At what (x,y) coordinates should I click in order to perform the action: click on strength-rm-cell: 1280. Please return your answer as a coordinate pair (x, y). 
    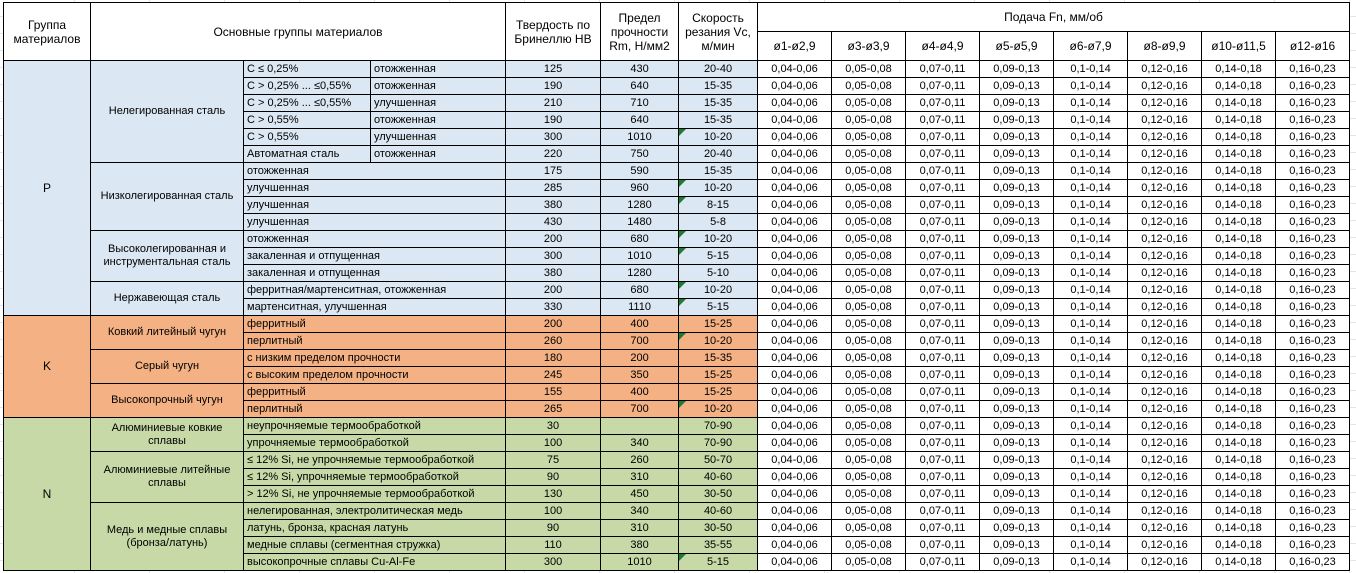
    Looking at the image, I should click on (640, 273).